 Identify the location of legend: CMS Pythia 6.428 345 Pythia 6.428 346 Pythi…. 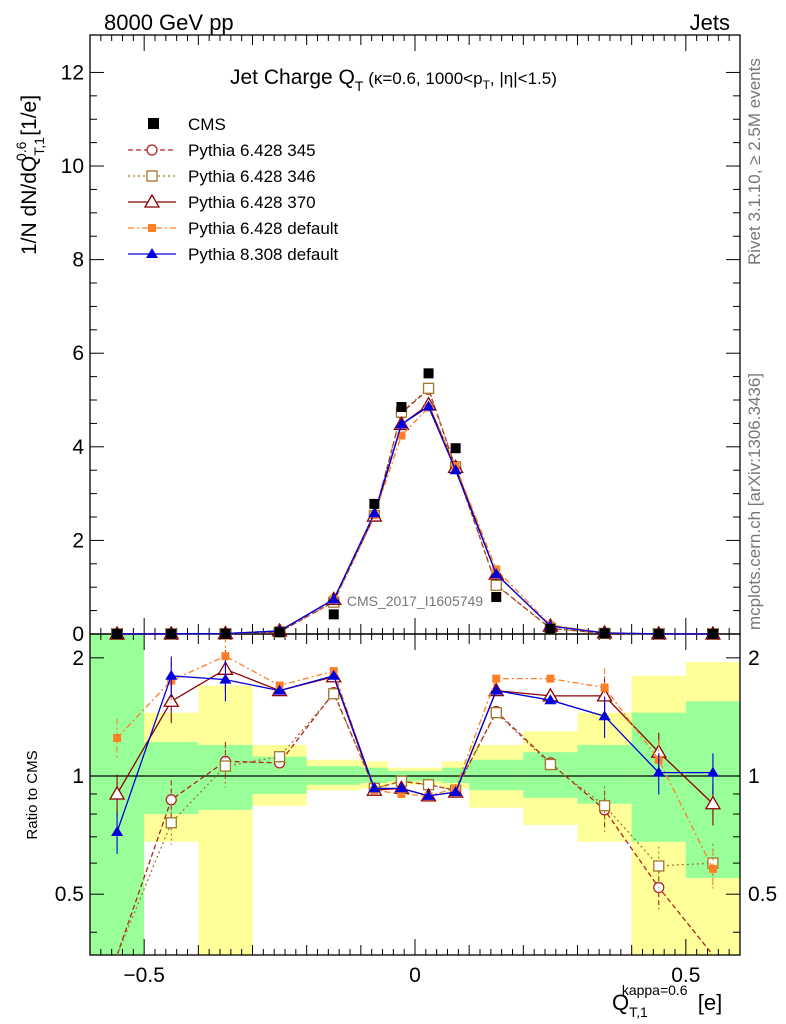
(233, 189).